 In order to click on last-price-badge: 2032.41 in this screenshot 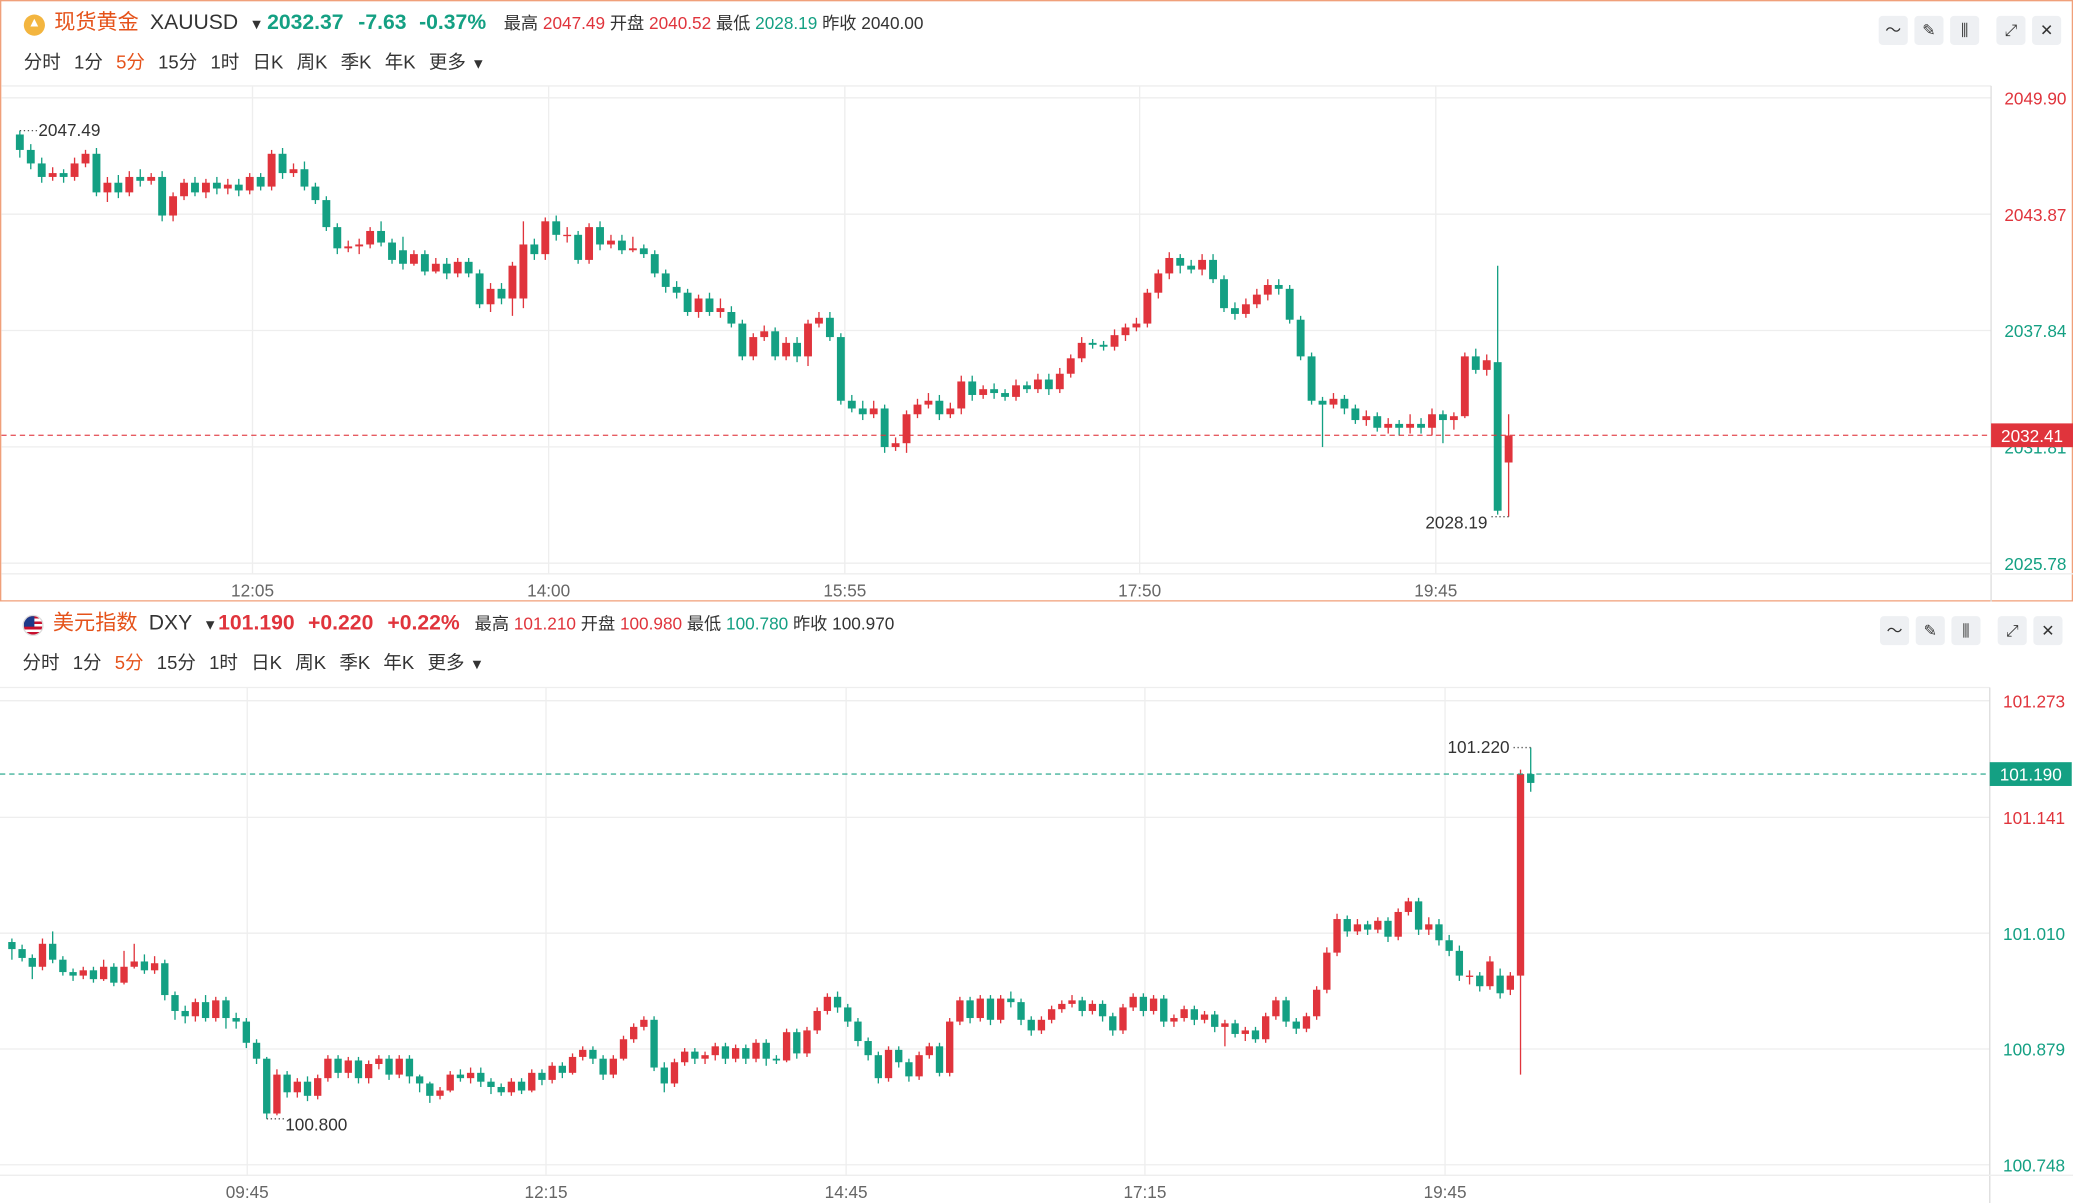, I will do `click(2032, 435)`.